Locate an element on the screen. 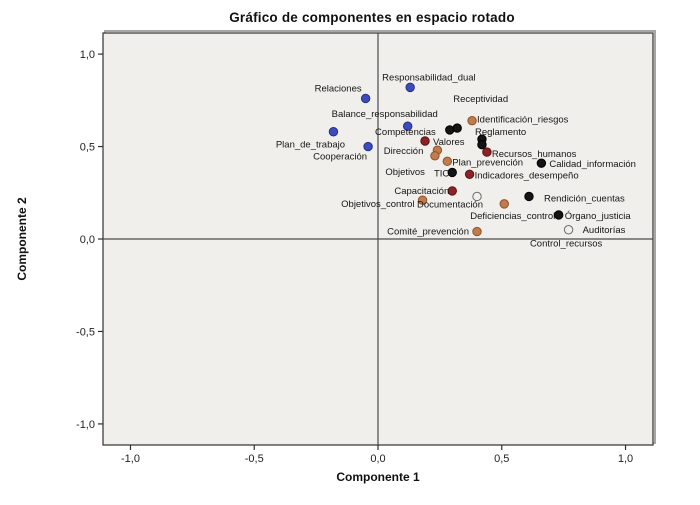  point-label: Dirección is located at coordinates (404, 151).